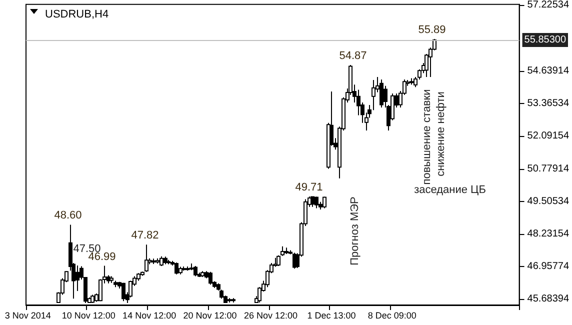 The width and height of the screenshot is (572, 325). Describe the element at coordinates (441, 134) in the screenshot. I see `annotation: снижение нефти` at that location.